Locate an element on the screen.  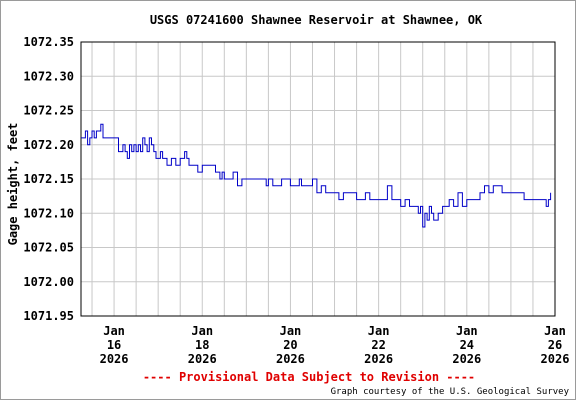
y-tick-label: 1072.25 is located at coordinates (48, 111).